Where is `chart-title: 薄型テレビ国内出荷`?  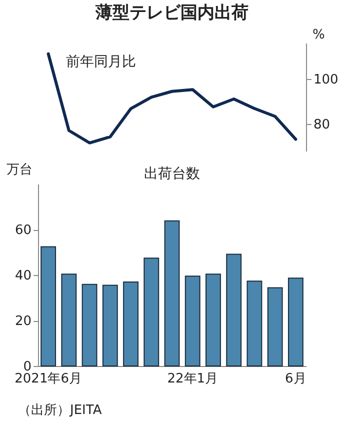 chart-title: 薄型テレビ国内出荷 is located at coordinates (171, 13).